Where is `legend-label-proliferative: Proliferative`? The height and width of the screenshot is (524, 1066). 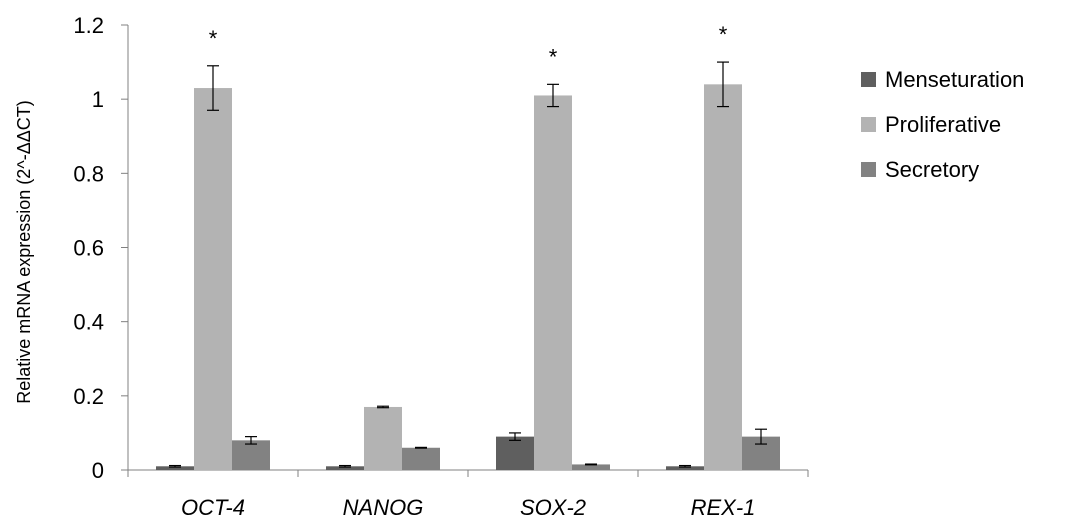 legend-label-proliferative: Proliferative is located at coordinates (943, 124).